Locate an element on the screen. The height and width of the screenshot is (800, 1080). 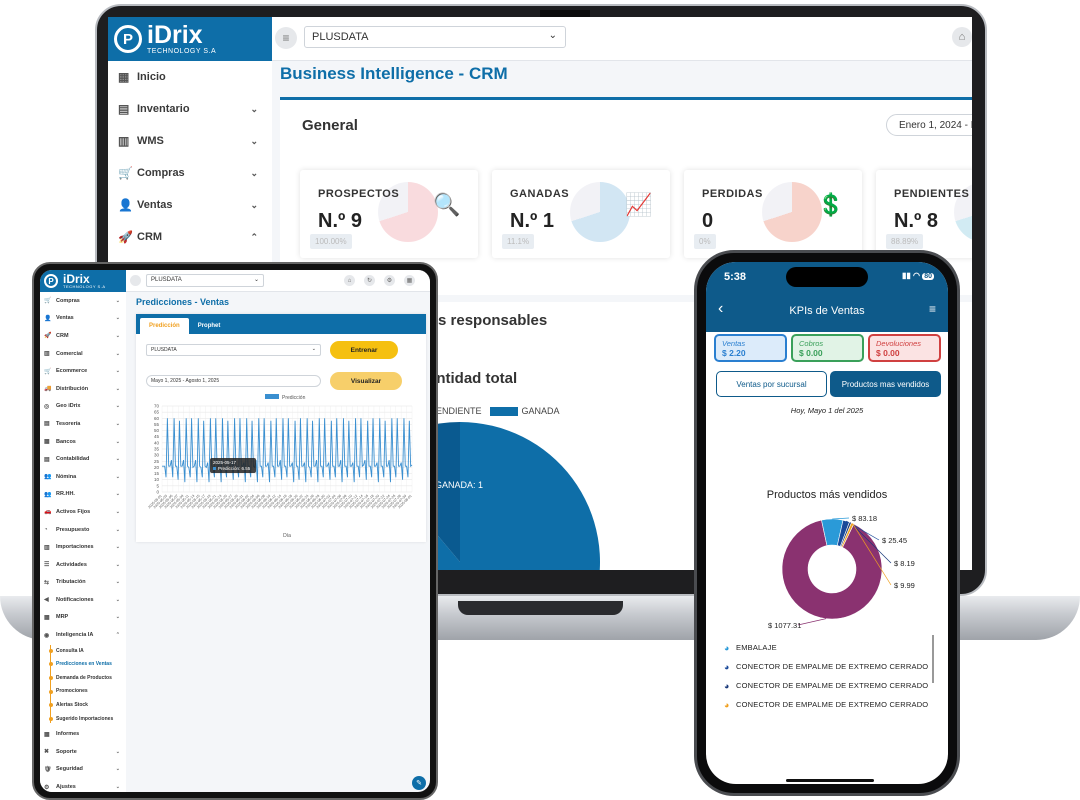
productos-mas-vendidos-button: Productos mas vendidos is located at coordinates (885, 384).